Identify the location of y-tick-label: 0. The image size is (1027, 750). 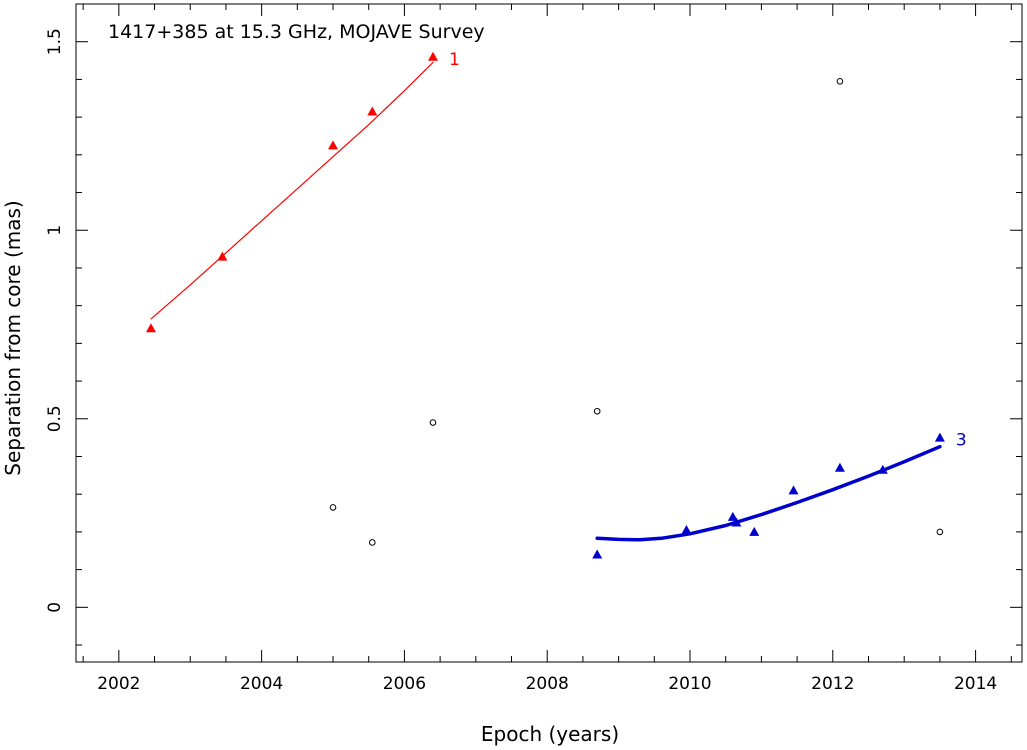
(55, 607).